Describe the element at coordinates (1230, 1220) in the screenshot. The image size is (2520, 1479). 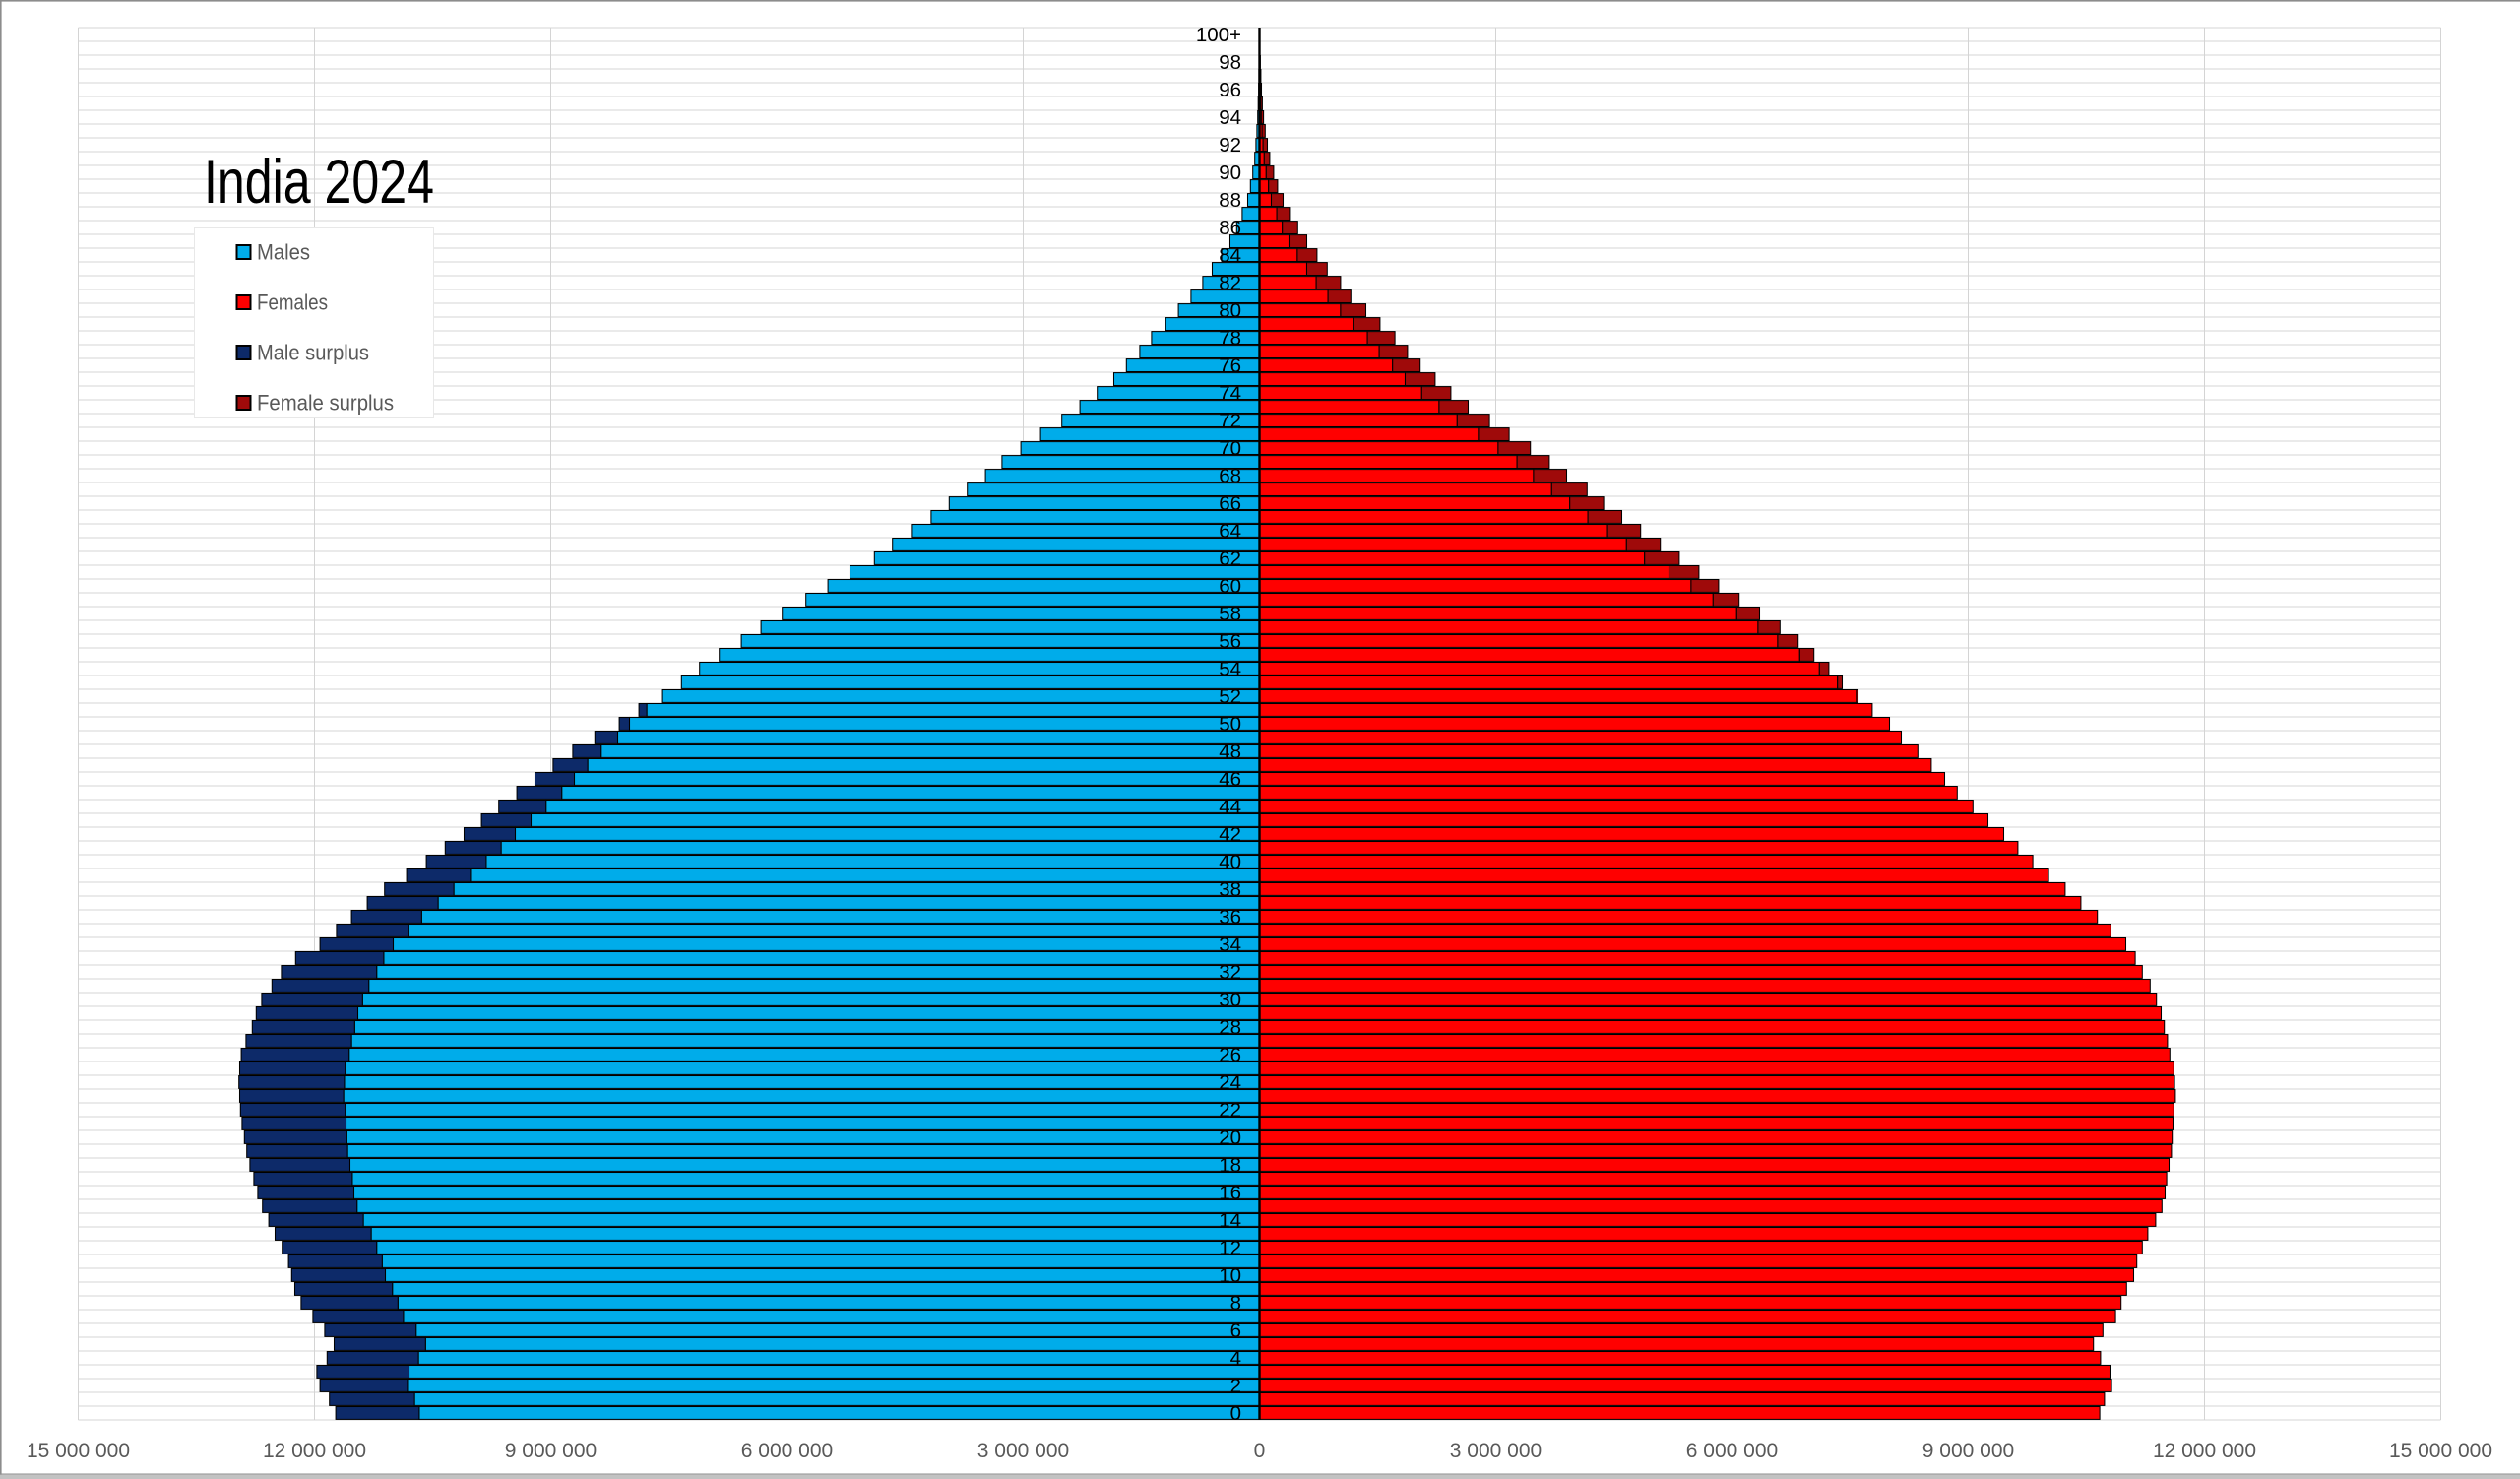
I see `svg-text: 14` at that location.